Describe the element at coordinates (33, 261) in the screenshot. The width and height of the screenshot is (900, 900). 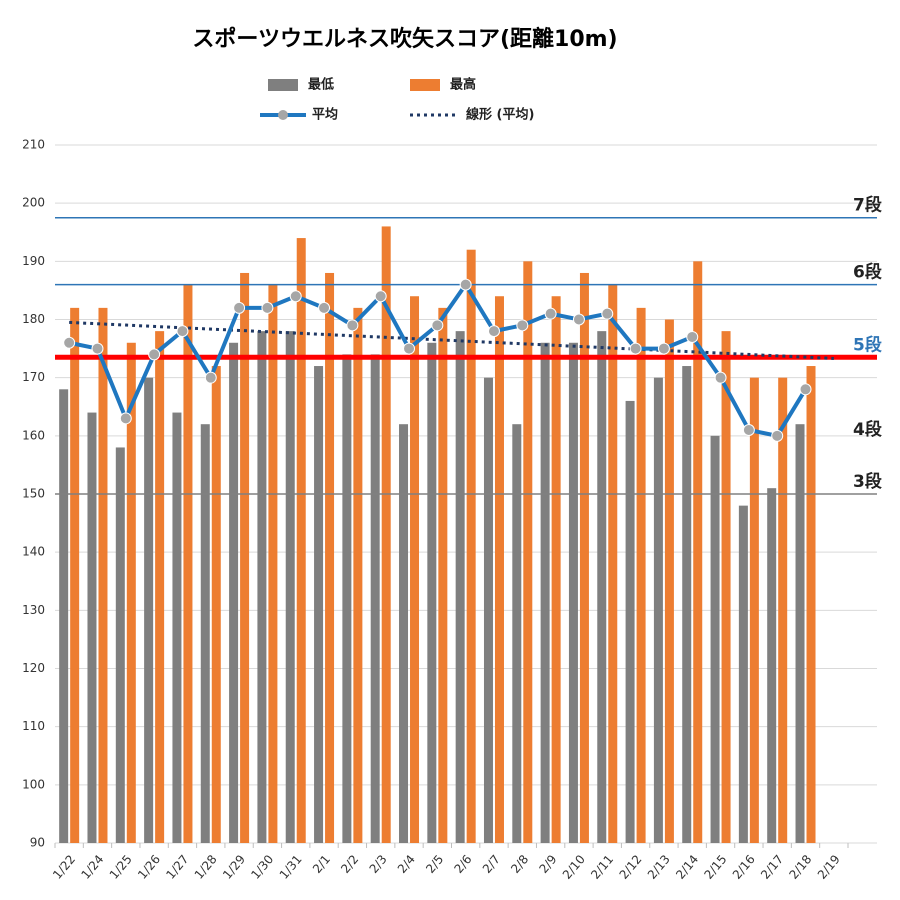
I see `y-tick-label: 190` at that location.